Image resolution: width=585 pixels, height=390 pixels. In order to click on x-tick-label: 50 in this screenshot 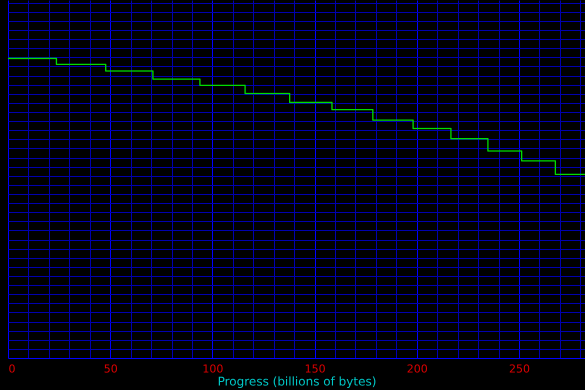, I will do `click(111, 369)`.